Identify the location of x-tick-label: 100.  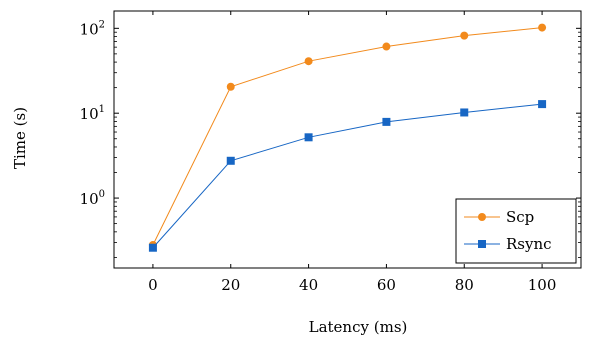
(542, 285).